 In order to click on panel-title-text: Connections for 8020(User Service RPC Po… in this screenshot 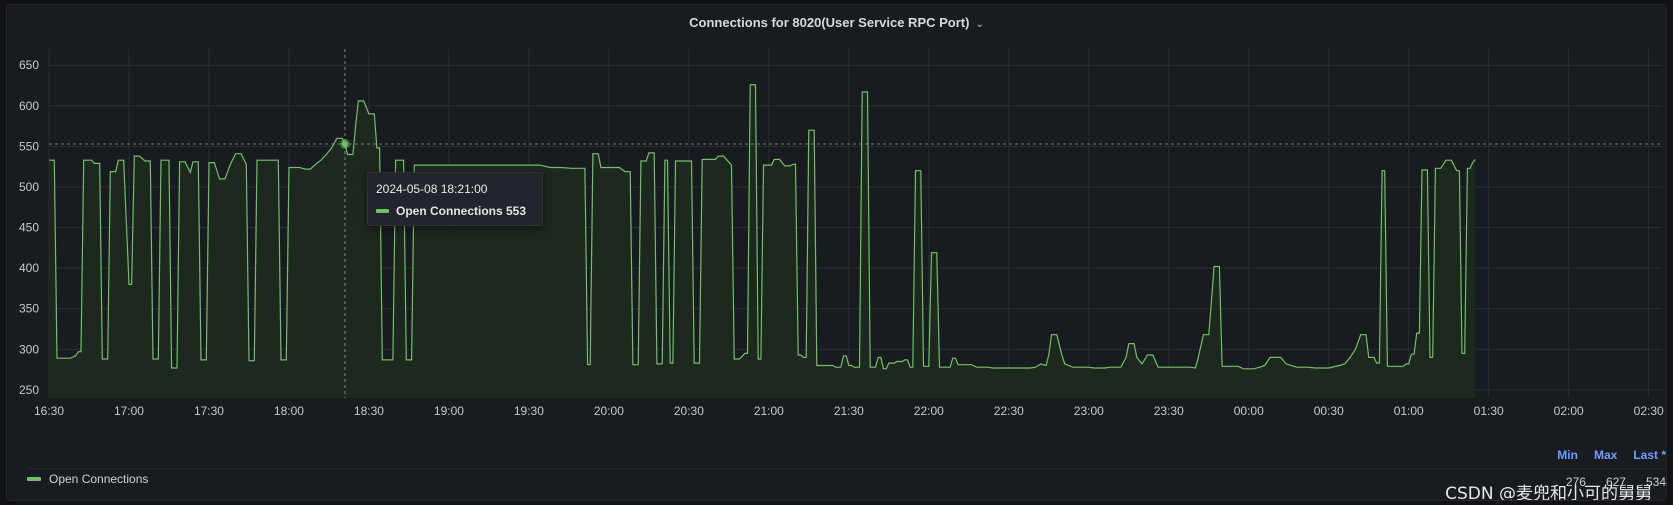, I will do `click(829, 22)`.